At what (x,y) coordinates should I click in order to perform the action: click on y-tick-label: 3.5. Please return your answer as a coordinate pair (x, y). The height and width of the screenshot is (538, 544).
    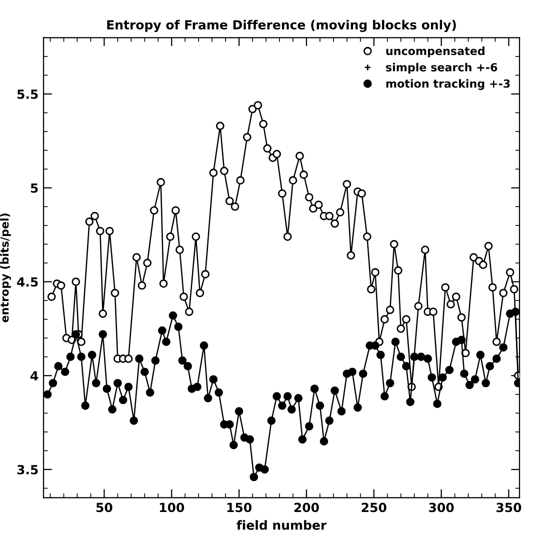
    Looking at the image, I should click on (27, 469).